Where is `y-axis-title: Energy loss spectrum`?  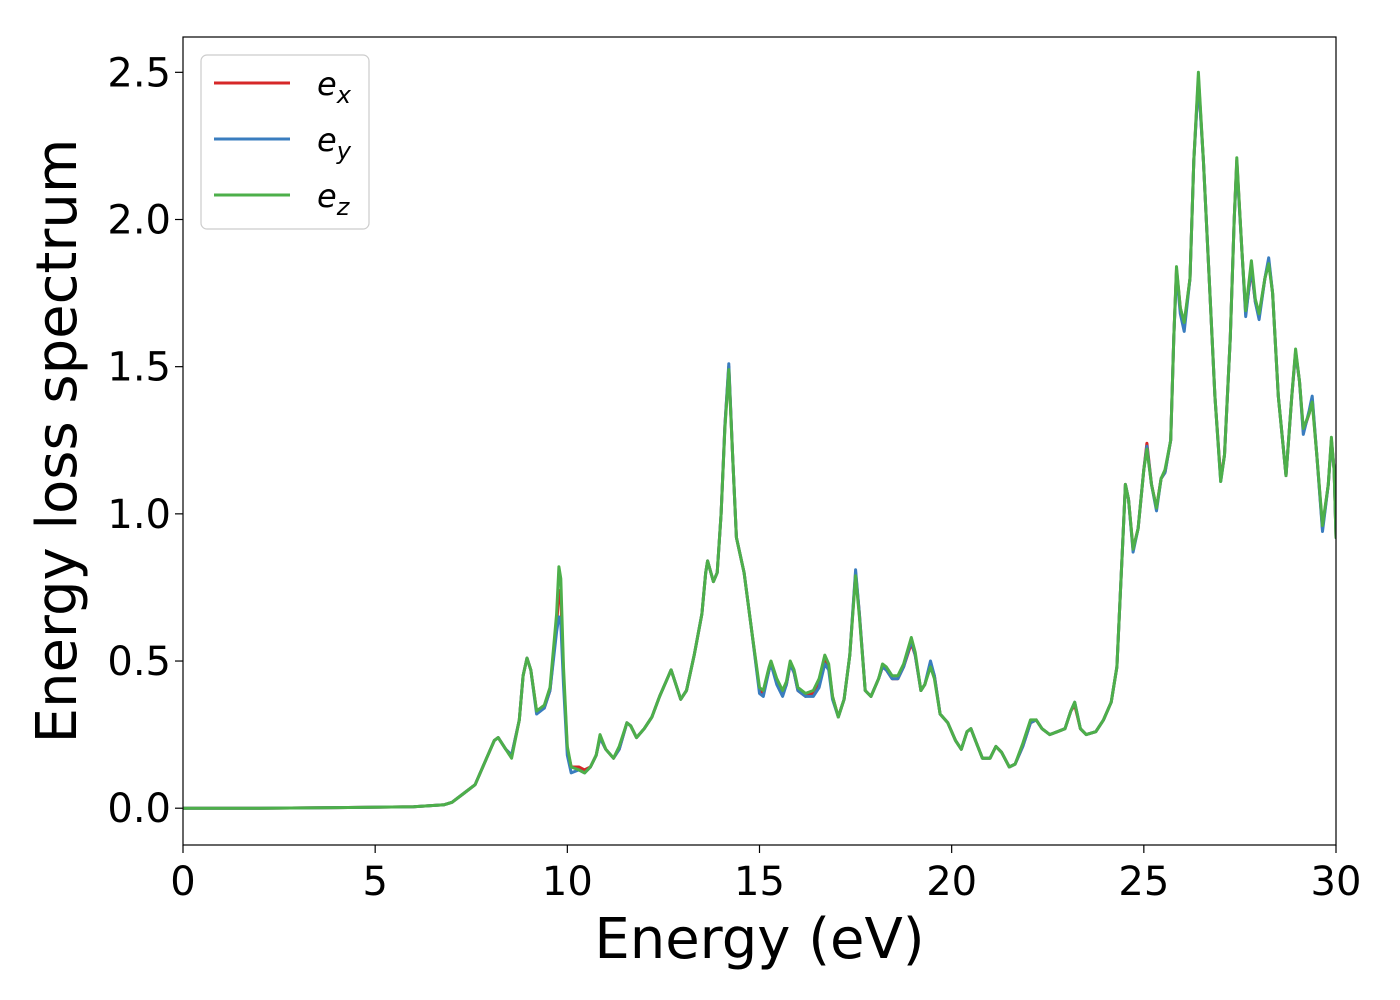 y-axis-title: Energy loss spectrum is located at coordinates (57, 441).